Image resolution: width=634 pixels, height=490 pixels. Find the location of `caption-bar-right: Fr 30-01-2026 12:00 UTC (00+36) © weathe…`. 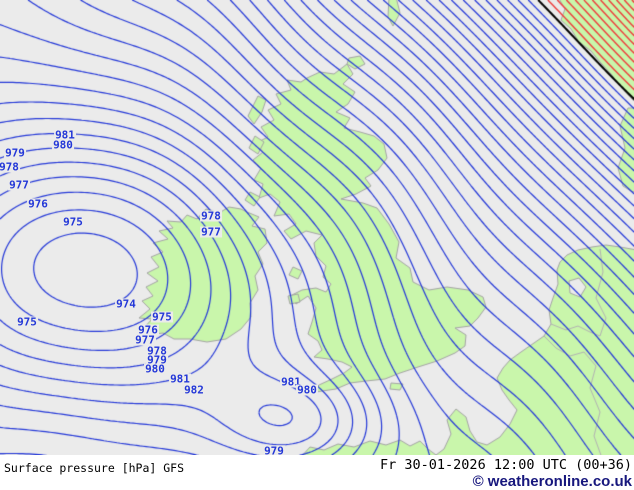

caption-bar-right: Fr 30-01-2026 12:00 UTC (00+36) © weathe… is located at coordinates (506, 473).